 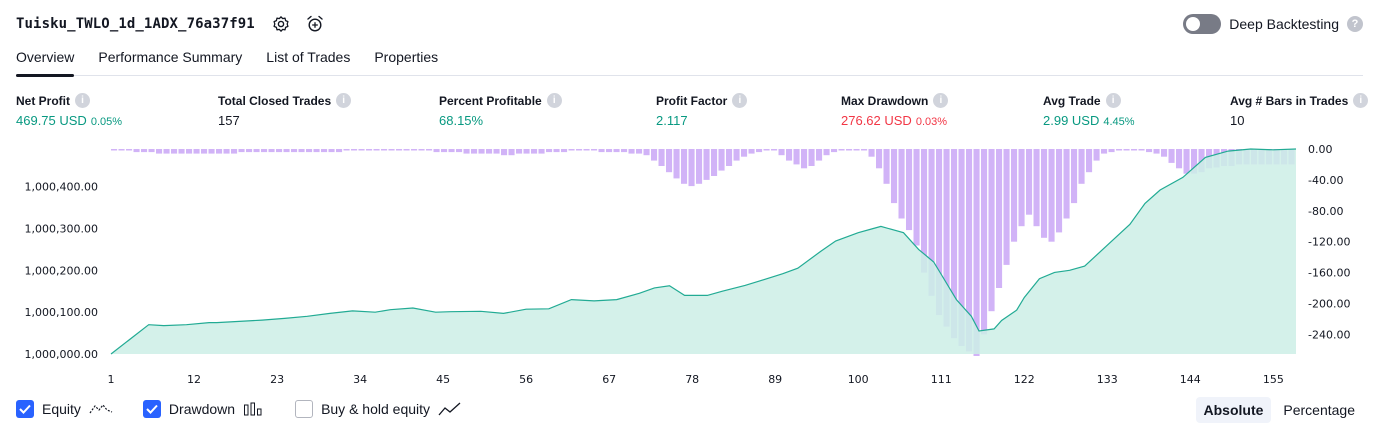 What do you see at coordinates (1329, 273) in the screenshot?
I see `right-tick-label: -160.00` at bounding box center [1329, 273].